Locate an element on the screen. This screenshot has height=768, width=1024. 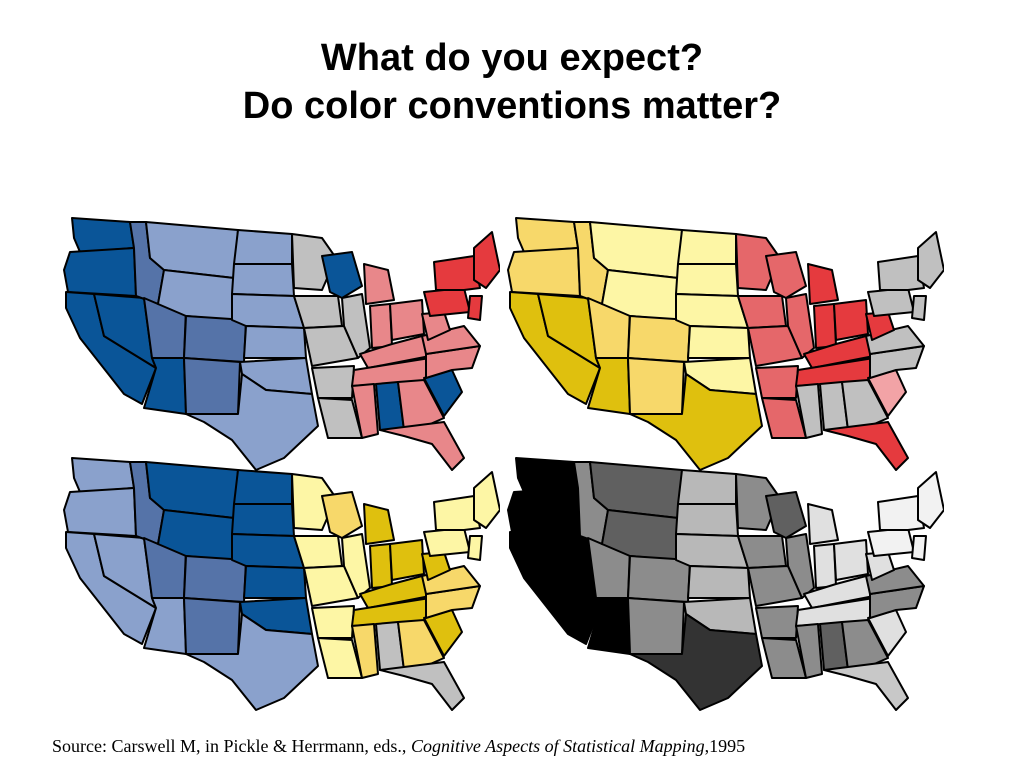
us-map-top-left-svg is located at coordinates (281, 344).